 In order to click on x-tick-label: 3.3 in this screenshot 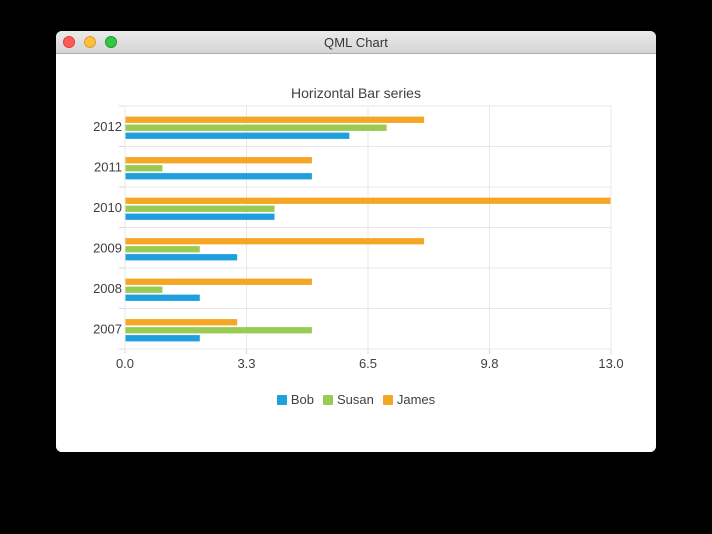, I will do `click(246, 363)`.